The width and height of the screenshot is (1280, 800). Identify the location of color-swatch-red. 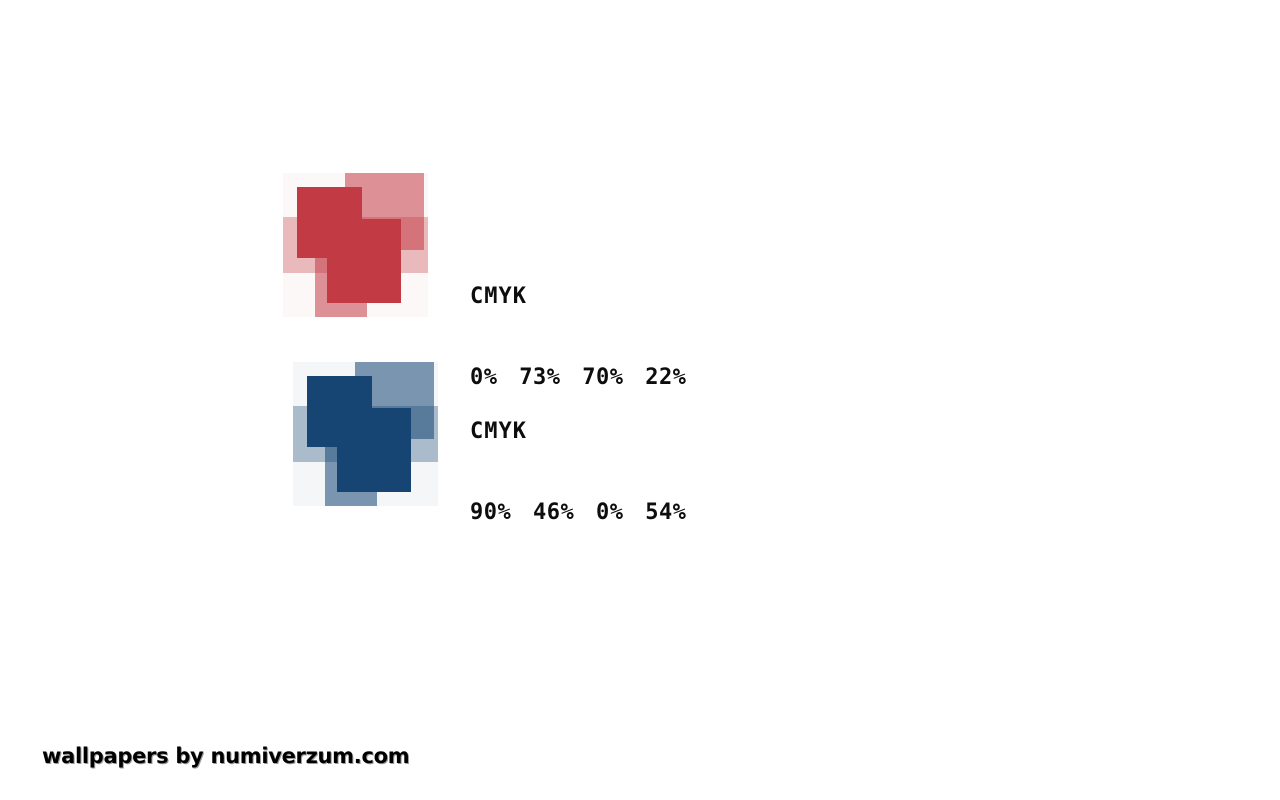
(355, 245).